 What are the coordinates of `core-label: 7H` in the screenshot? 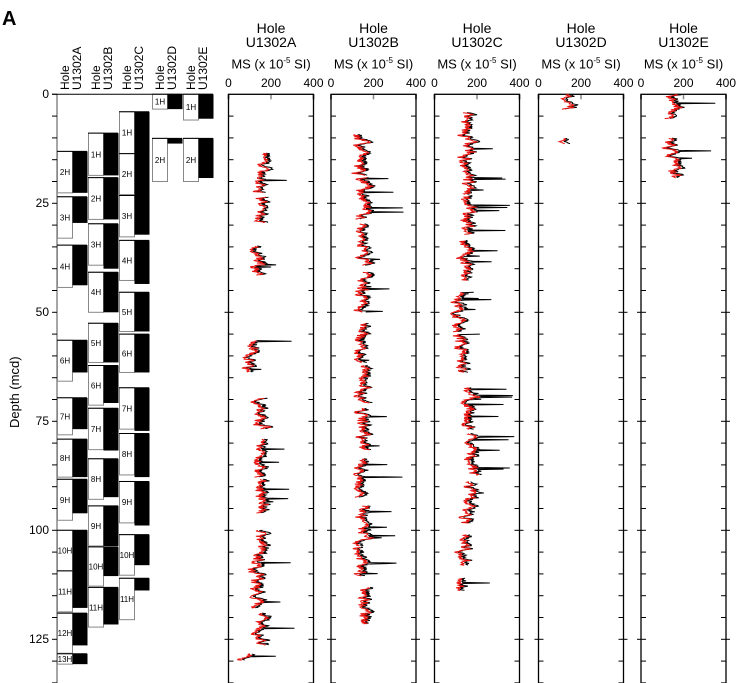 It's located at (65, 416).